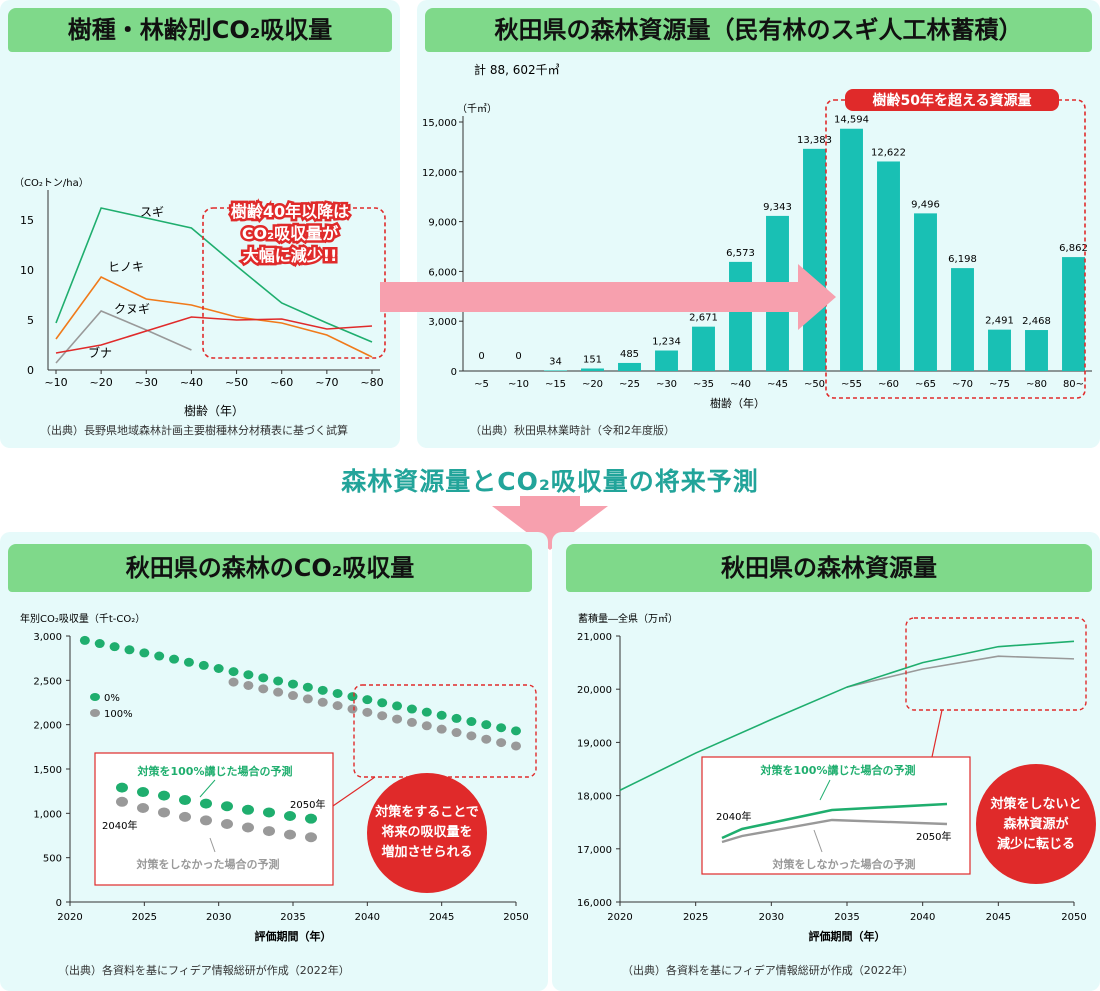  Describe the element at coordinates (594, 850) in the screenshot. I see `y-tick-label: 17,000` at that location.